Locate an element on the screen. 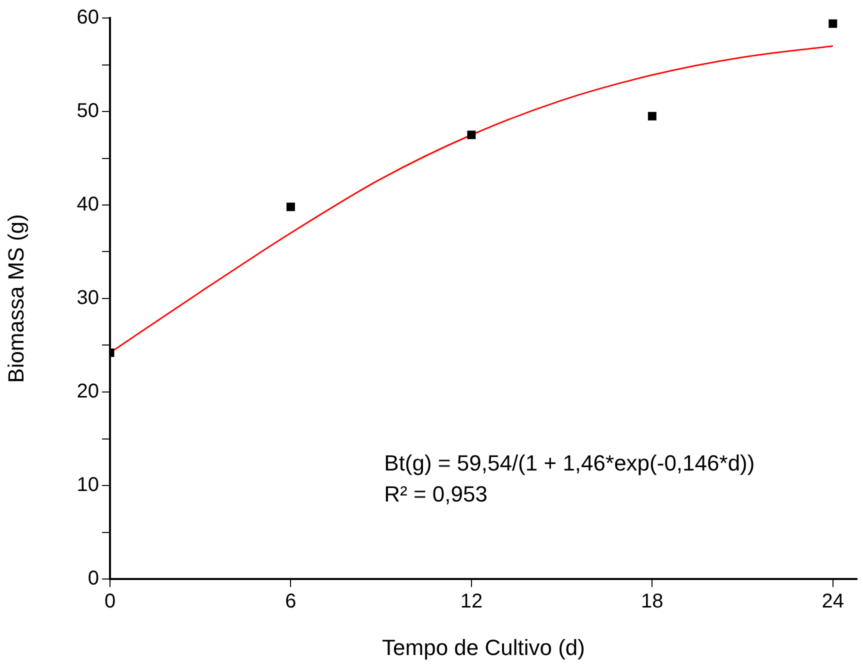  annotation: Bt(g) = 59,54/(1 + 1,46*exp(-0,146*d)) is located at coordinates (569, 463).